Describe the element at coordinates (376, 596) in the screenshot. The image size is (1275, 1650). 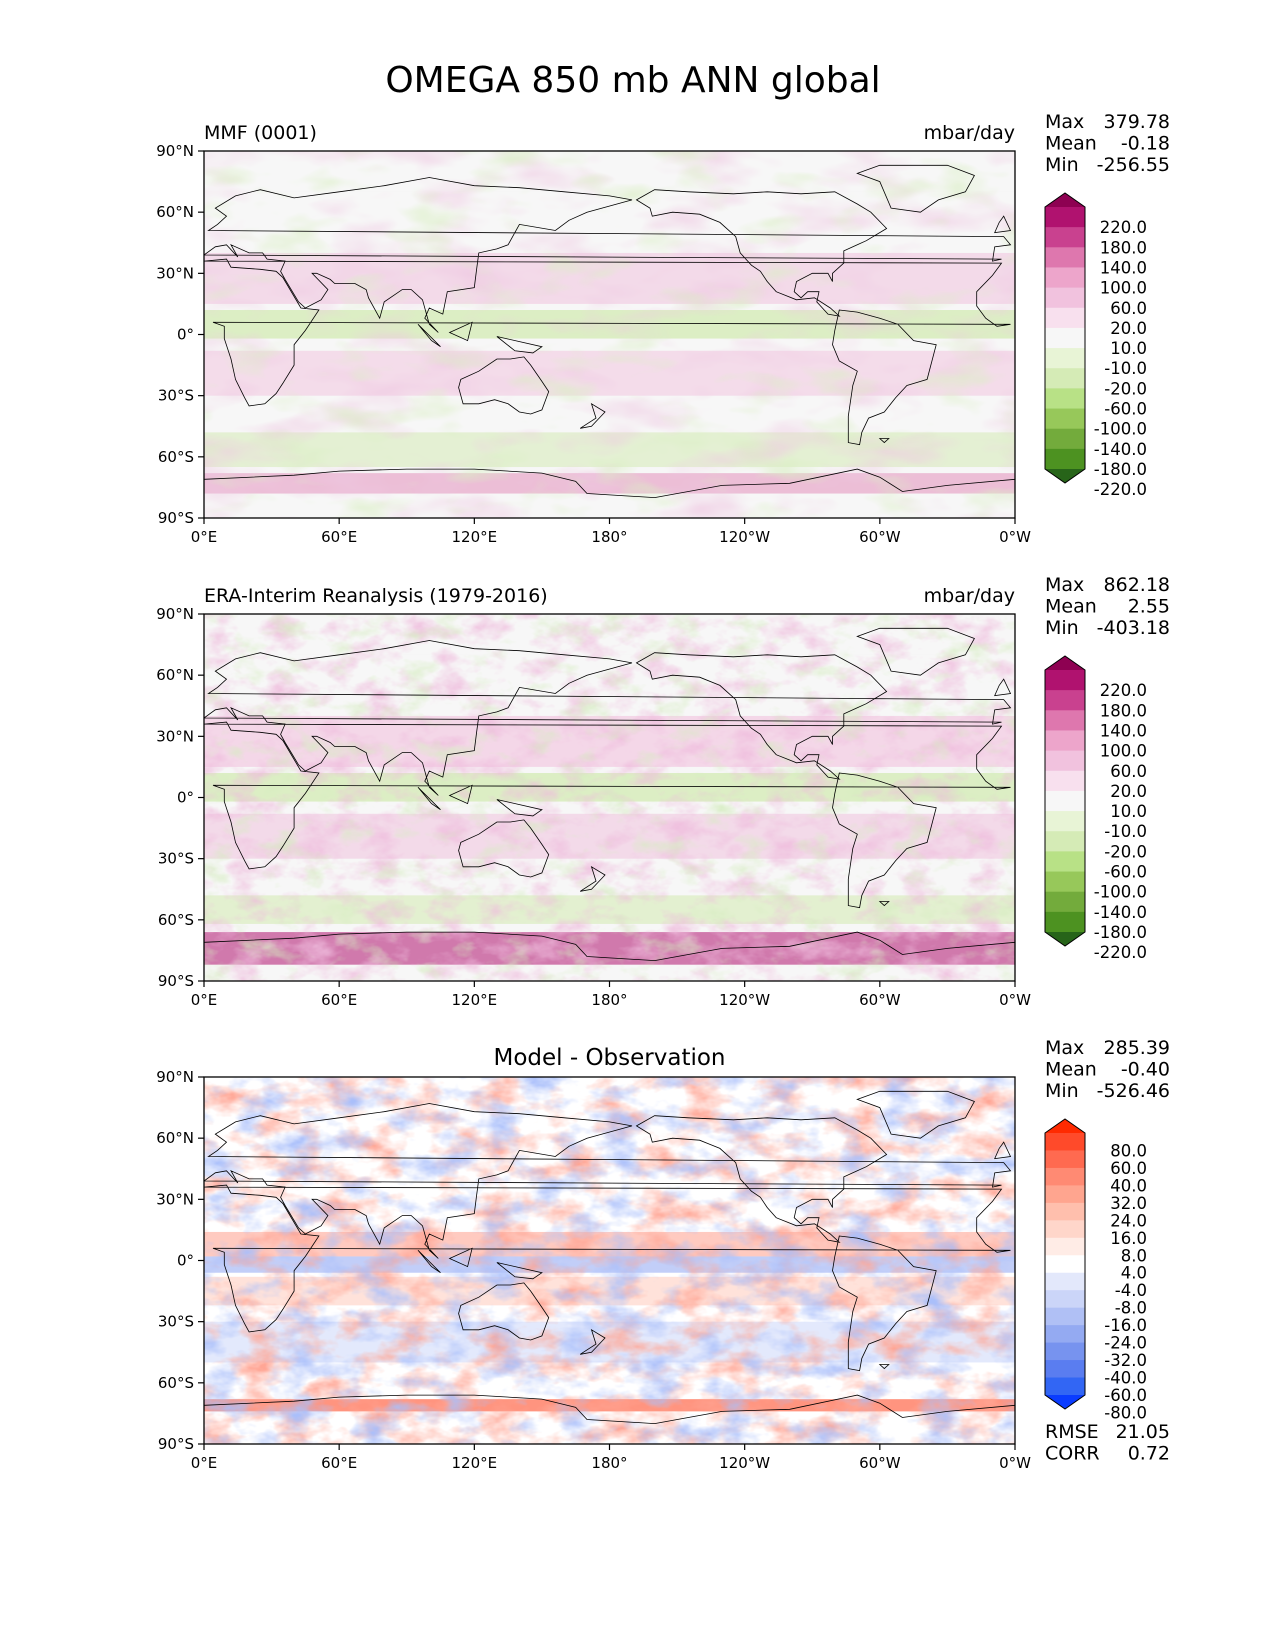
I see `panel-left-label: ERA-Interim Reanalysis (1979-2016)` at that location.